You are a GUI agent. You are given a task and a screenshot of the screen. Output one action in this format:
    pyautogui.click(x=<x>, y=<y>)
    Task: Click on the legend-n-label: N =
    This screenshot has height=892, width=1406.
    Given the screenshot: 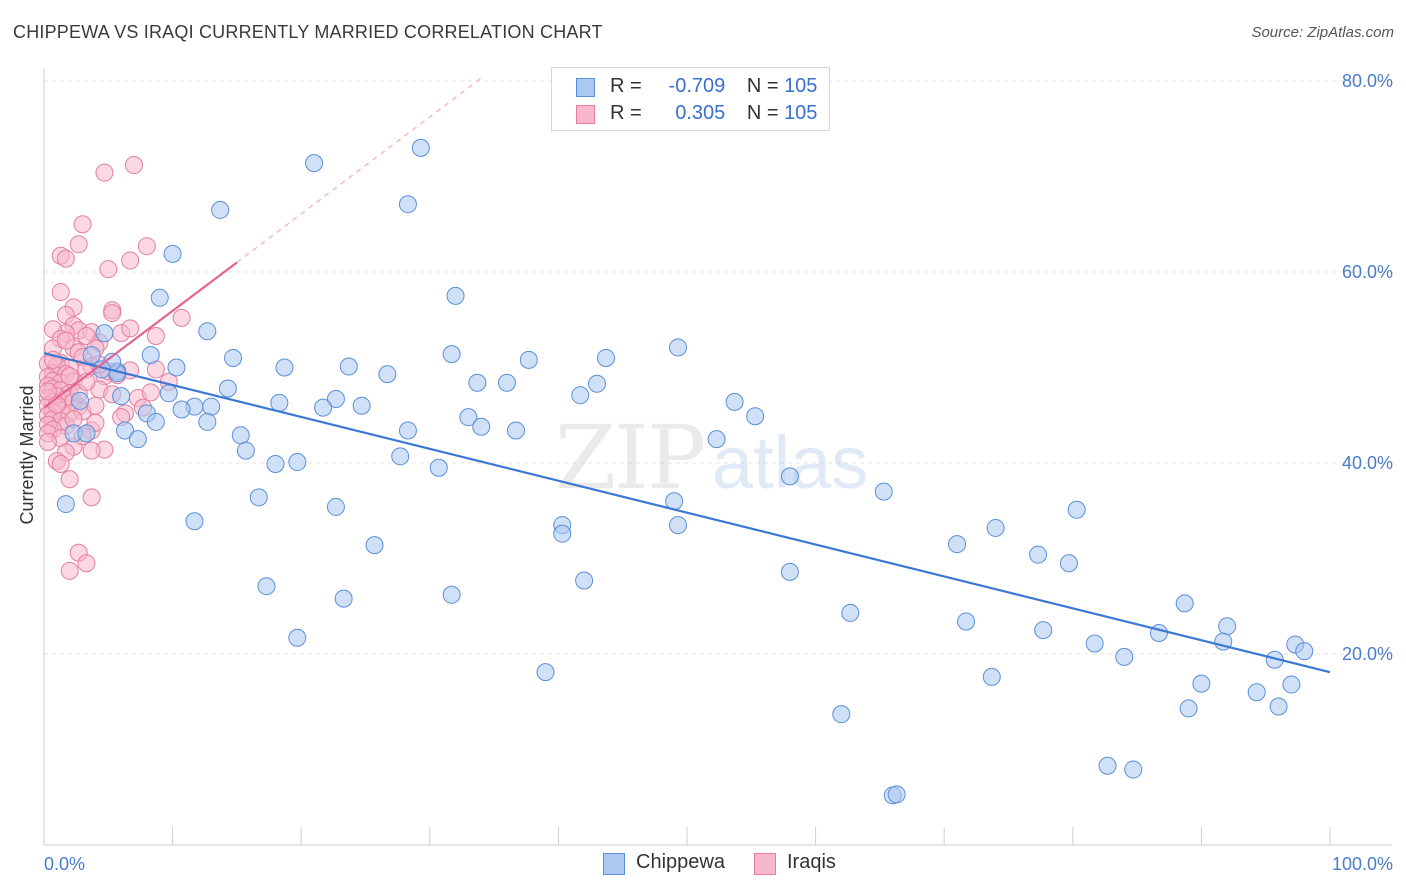 What is the action you would take?
    pyautogui.click(x=762, y=113)
    